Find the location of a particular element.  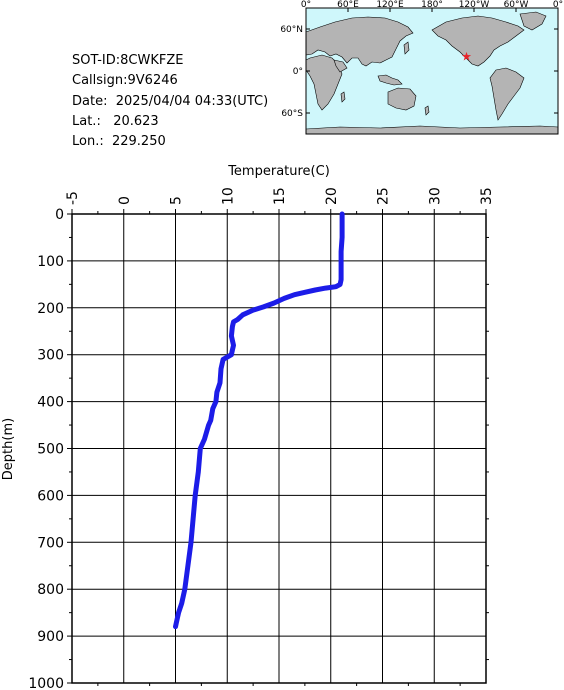

y-tick-label: 400 is located at coordinates (50, 403).